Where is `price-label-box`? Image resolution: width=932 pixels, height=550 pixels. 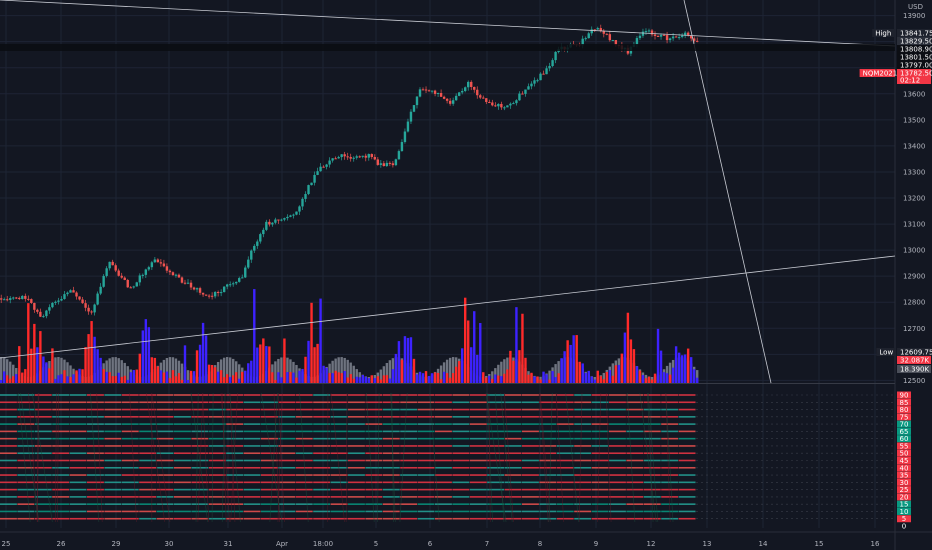
price-label-box is located at coordinates (914, 49).